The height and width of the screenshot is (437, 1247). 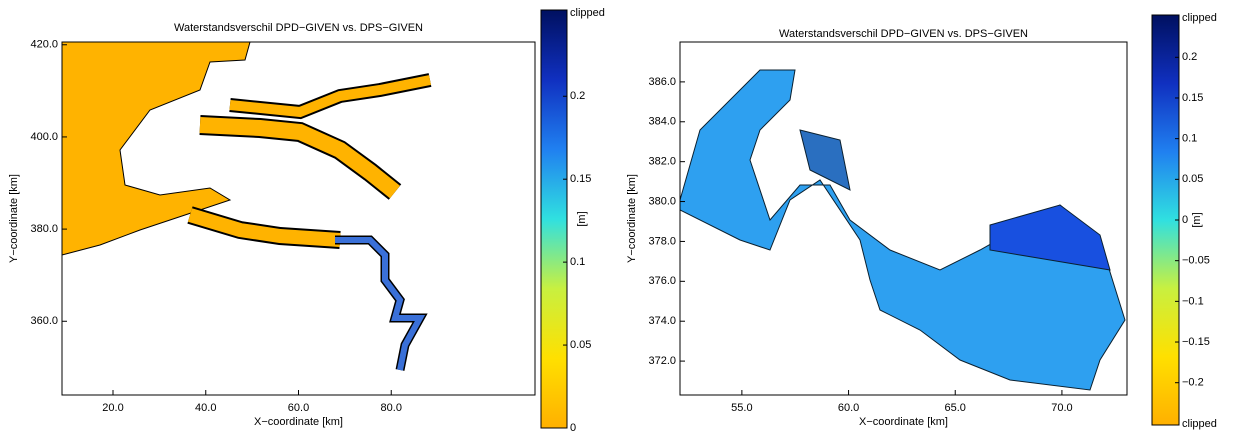 What do you see at coordinates (662, 162) in the screenshot?
I see `y-tick-label: 382.0` at bounding box center [662, 162].